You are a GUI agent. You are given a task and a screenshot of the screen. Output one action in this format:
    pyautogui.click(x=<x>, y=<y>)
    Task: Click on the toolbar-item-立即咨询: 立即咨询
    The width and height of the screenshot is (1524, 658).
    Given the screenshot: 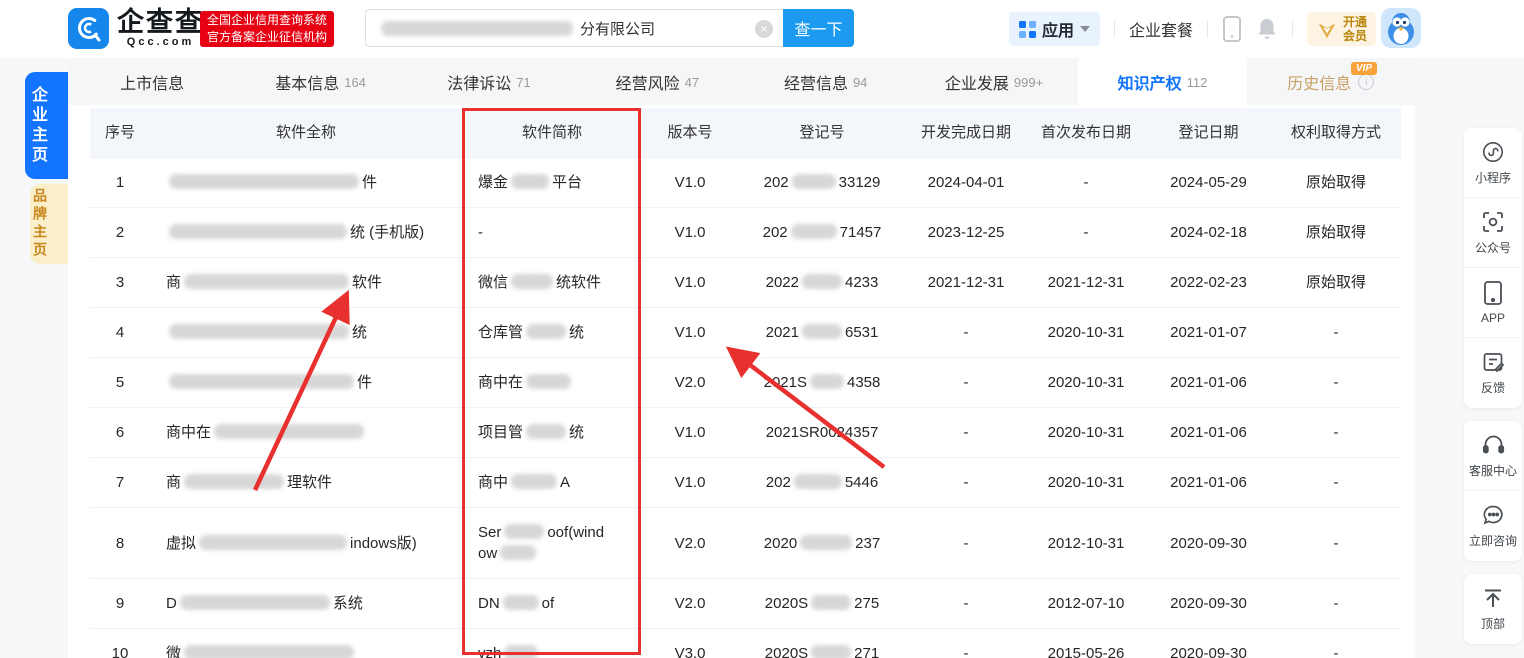 What is the action you would take?
    pyautogui.click(x=1493, y=526)
    